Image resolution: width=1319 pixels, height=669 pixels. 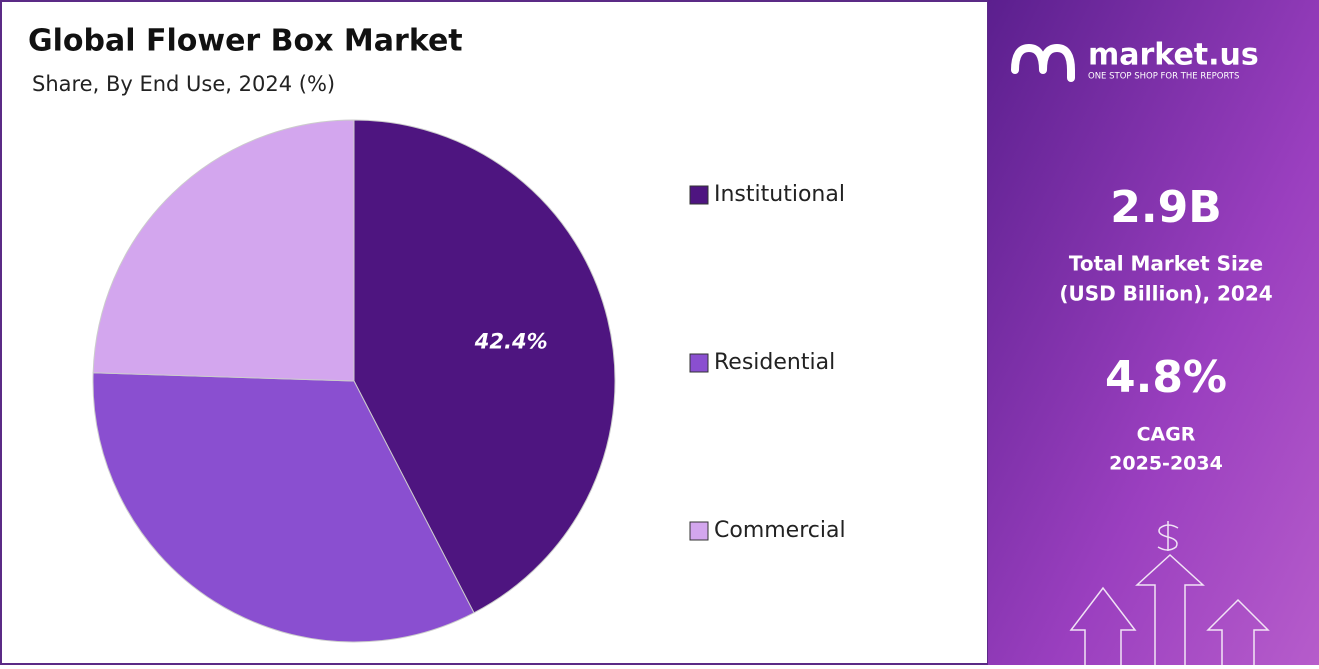 What do you see at coordinates (1173, 55) in the screenshot?
I see `brand: market.us` at bounding box center [1173, 55].